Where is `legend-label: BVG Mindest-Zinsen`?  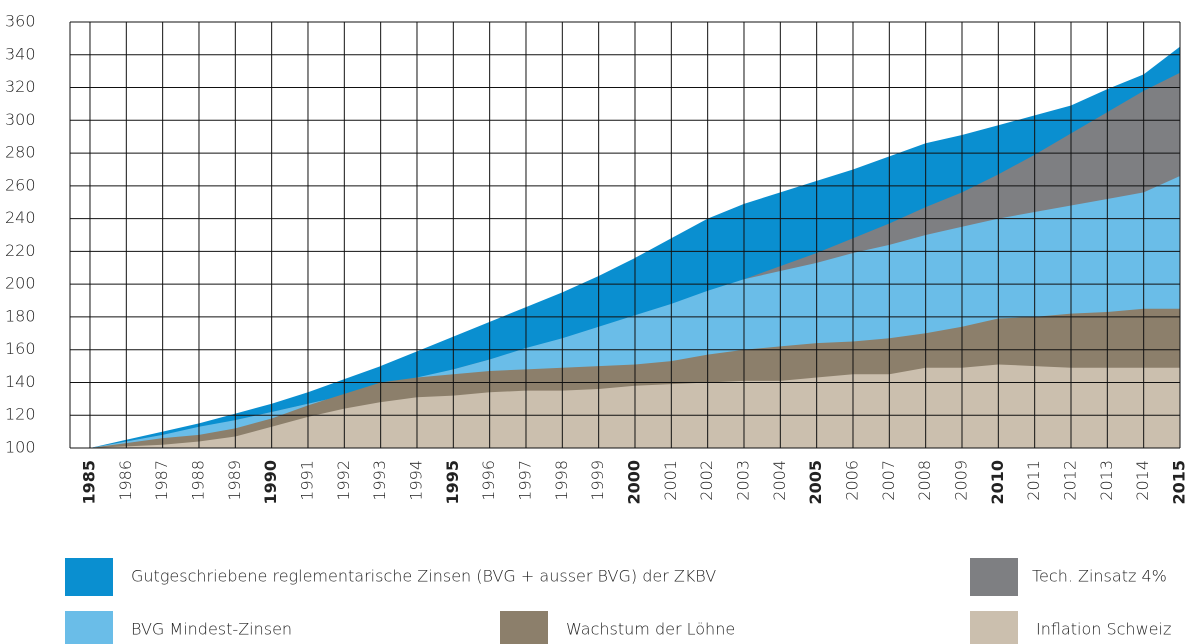 legend-label: BVG Mindest-Zinsen is located at coordinates (211, 629).